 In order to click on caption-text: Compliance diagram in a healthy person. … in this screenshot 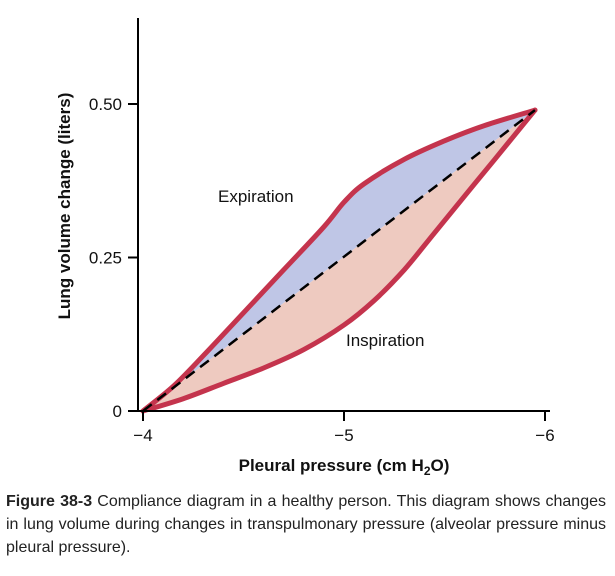, I will do `click(306, 524)`.